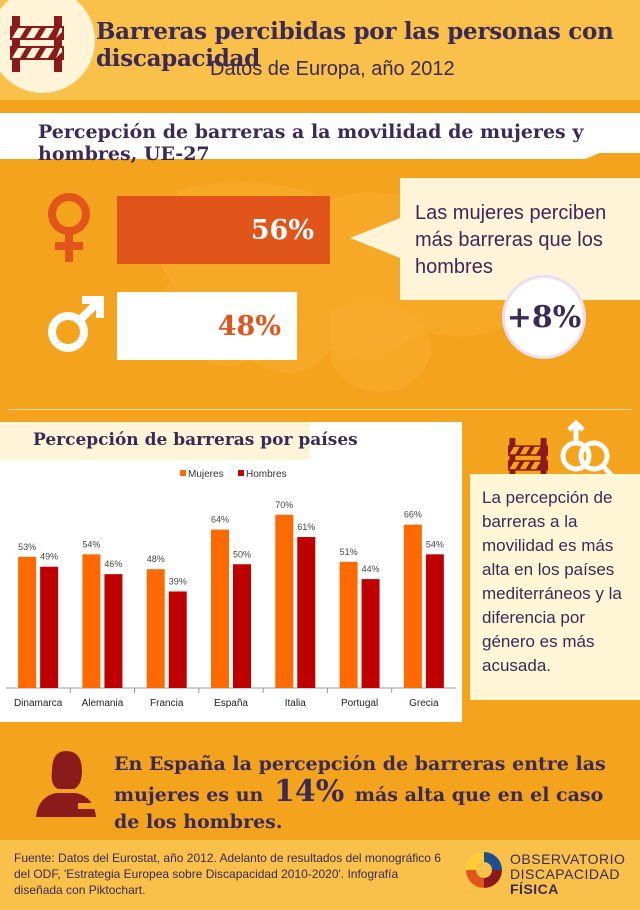 The height and width of the screenshot is (910, 640). I want to click on data-label: 49%, so click(49, 557).